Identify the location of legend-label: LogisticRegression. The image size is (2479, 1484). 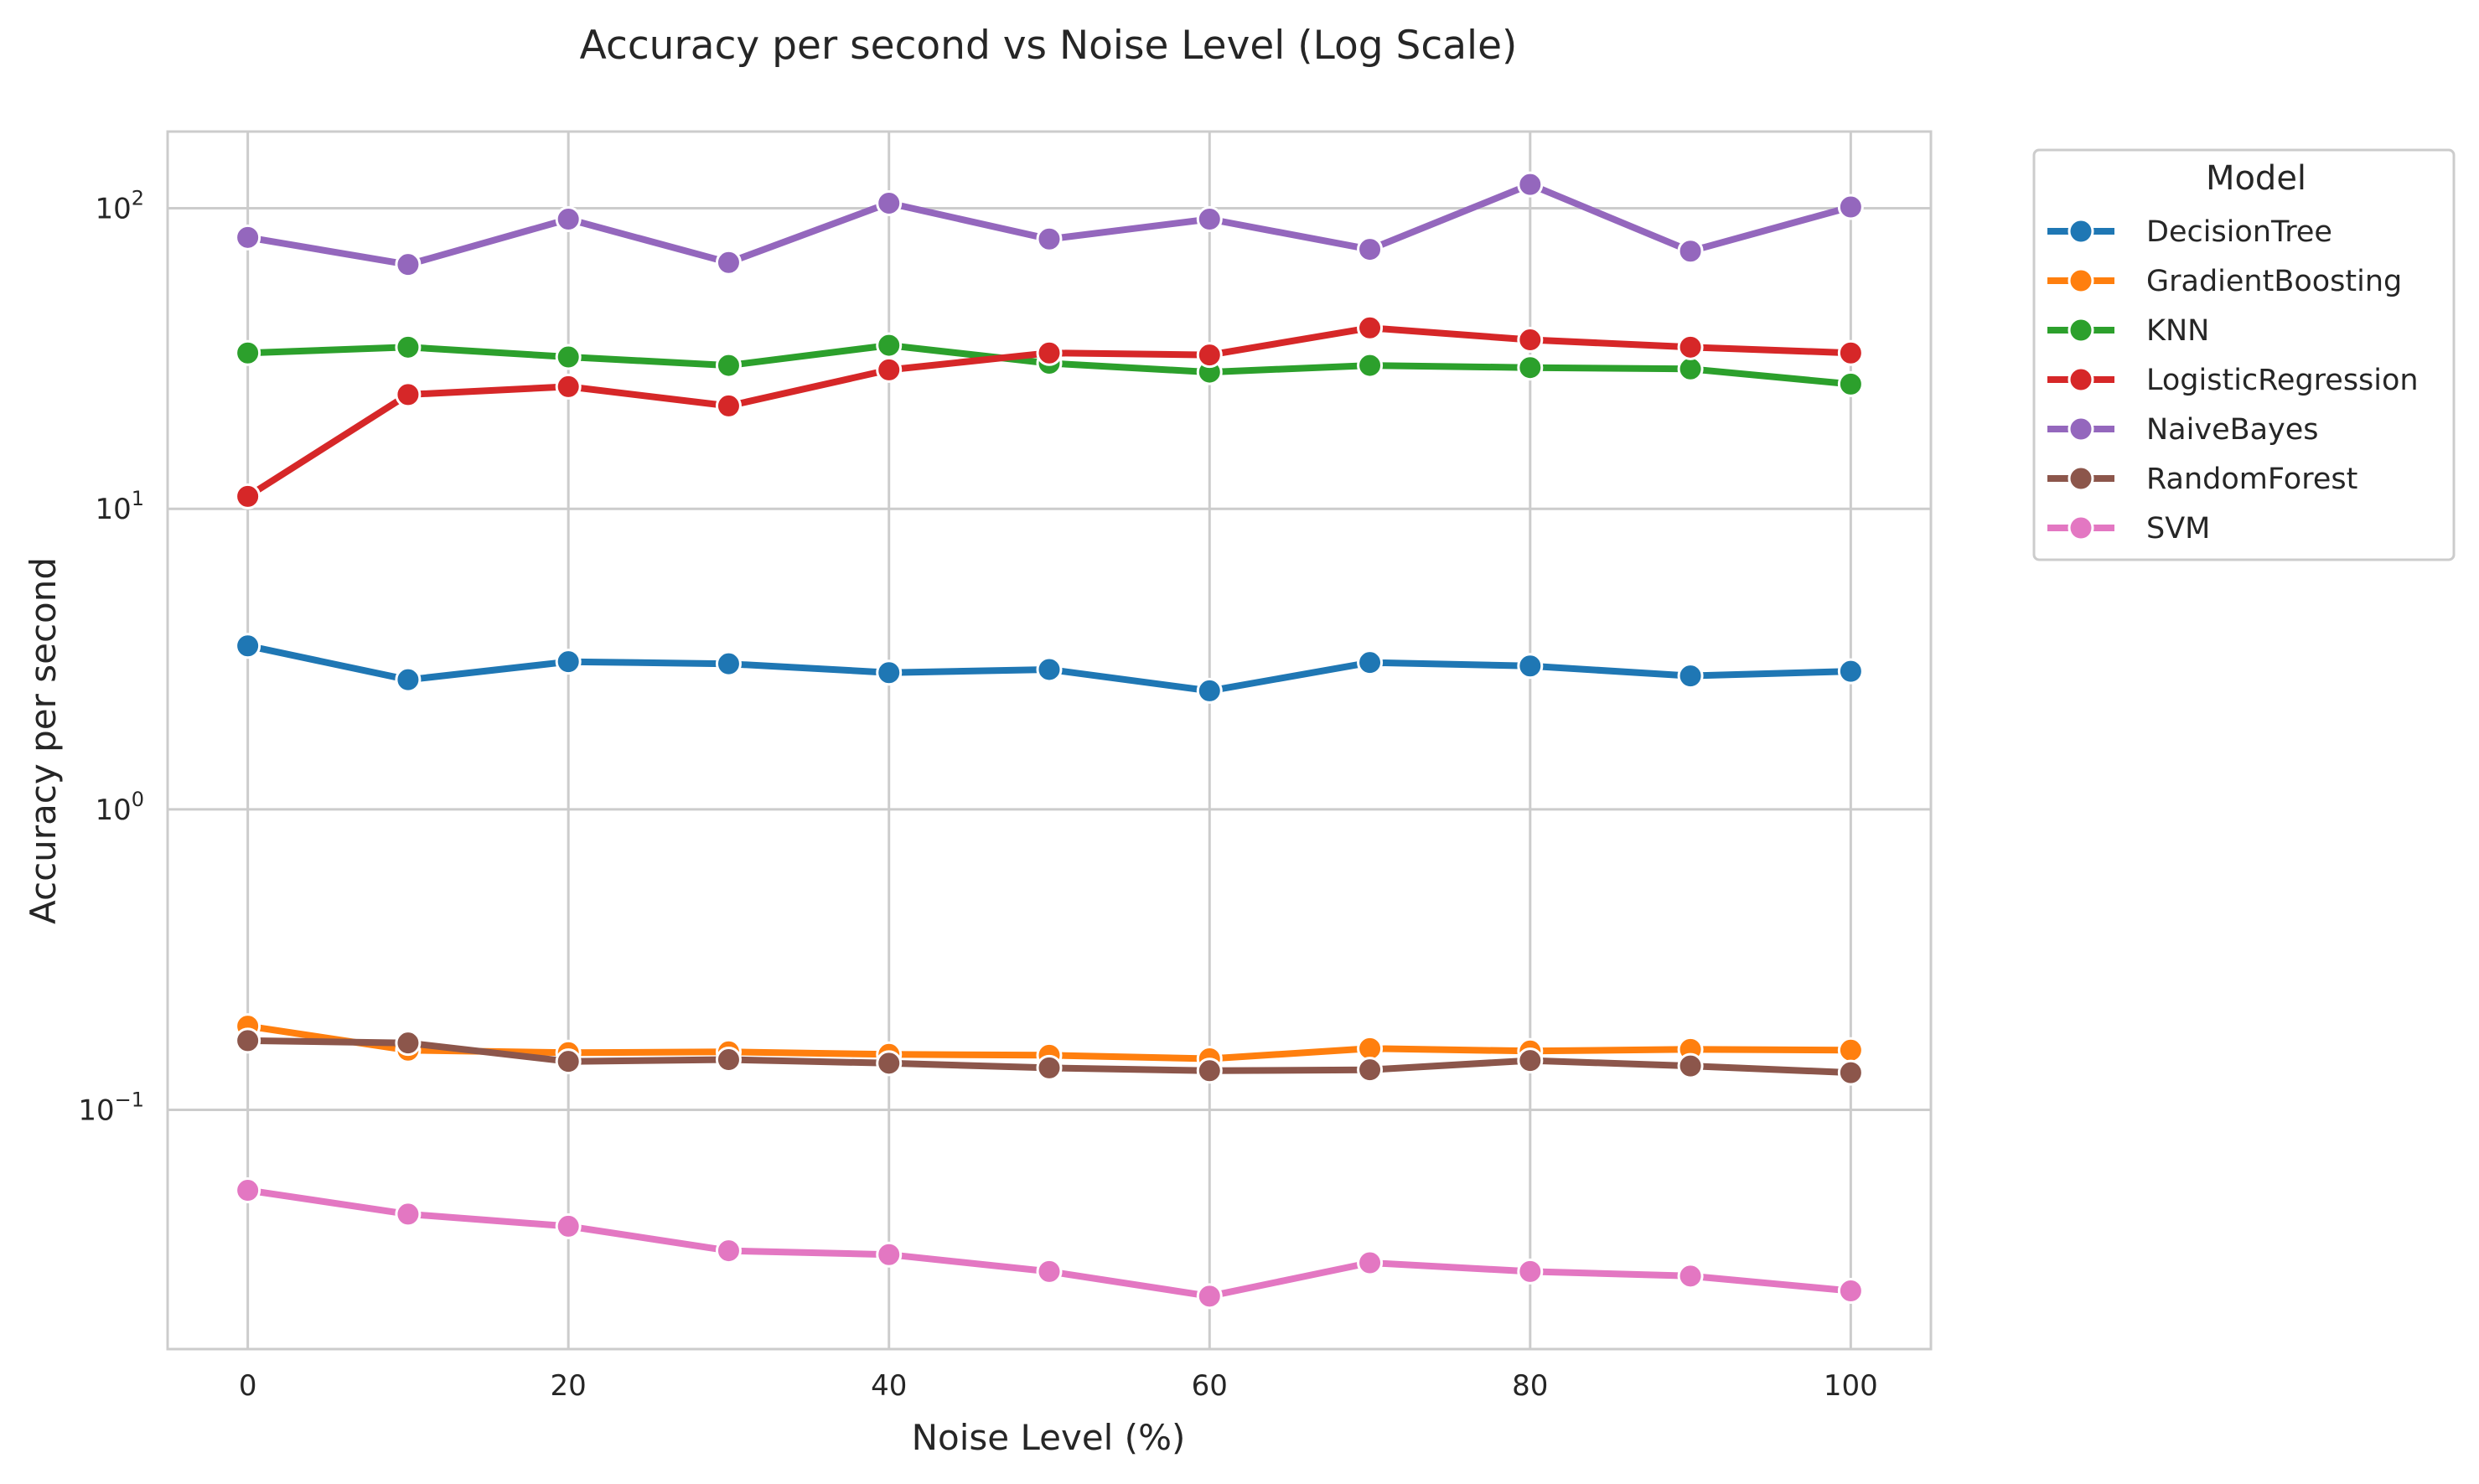
(2283, 380).